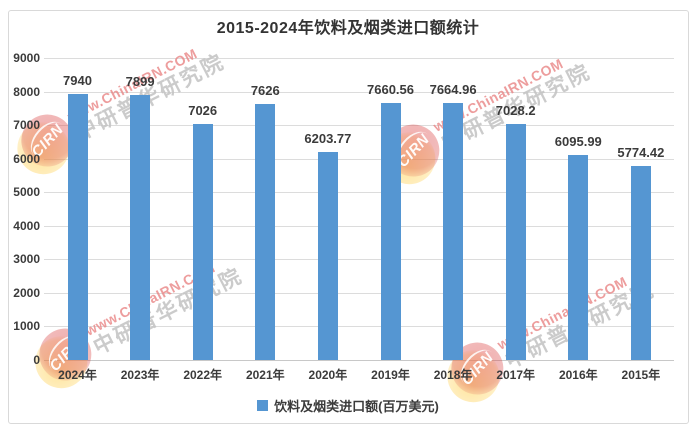 The height and width of the screenshot is (431, 696). I want to click on y-axis-tick-label: 3000, so click(26, 259).